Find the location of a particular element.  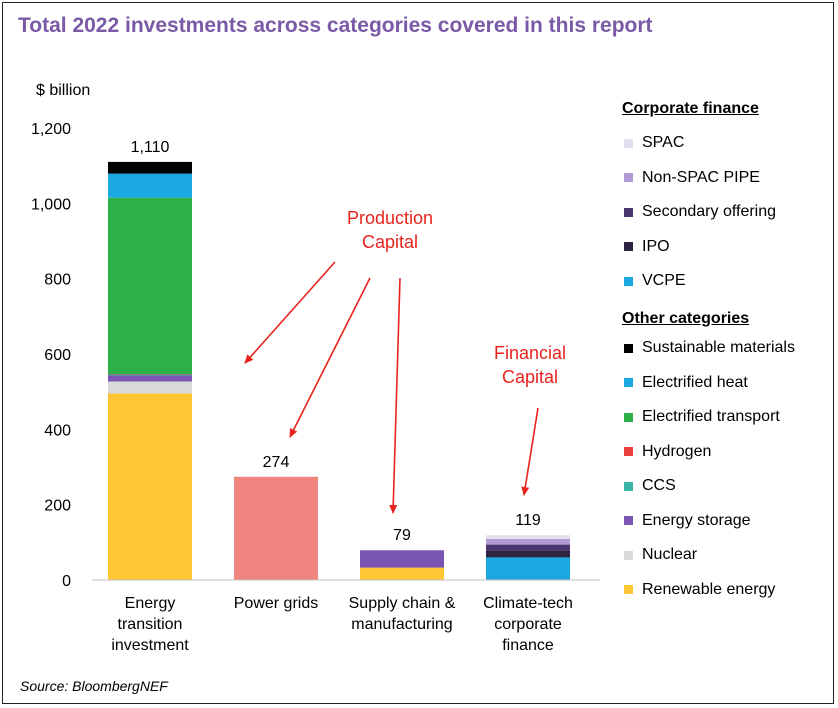

legend-swatch-electrified-transport is located at coordinates (628, 417).